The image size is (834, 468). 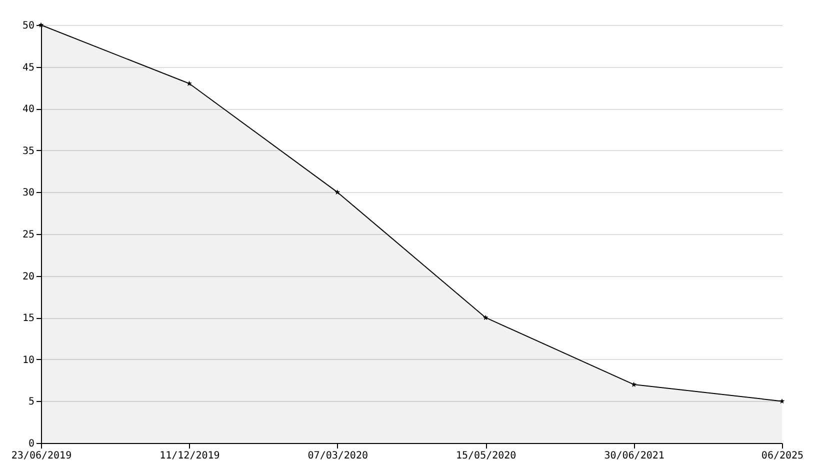 I want to click on y-tick-label: 45, so click(x=28, y=68).